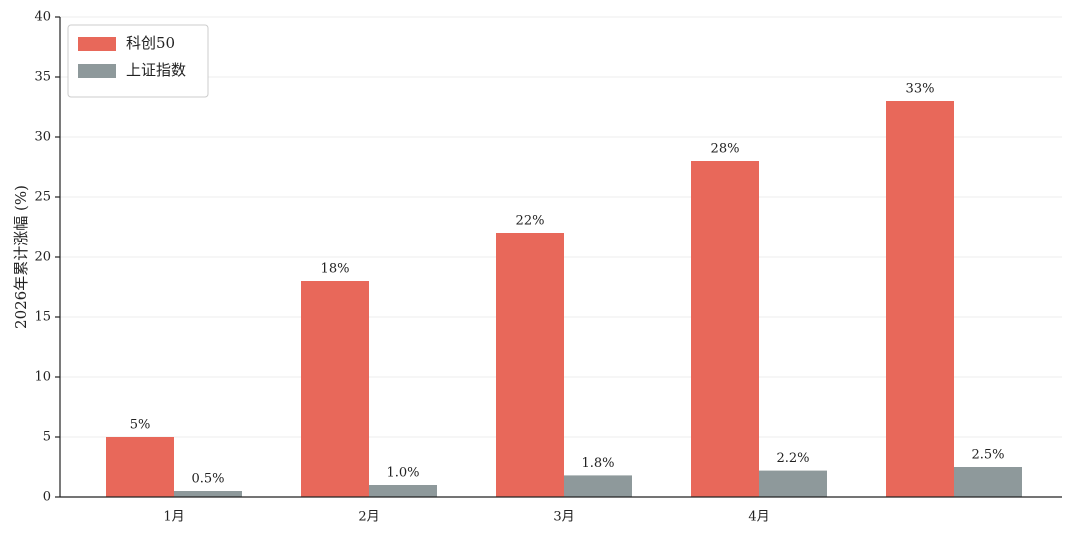 Image resolution: width=1080 pixels, height=536 pixels. What do you see at coordinates (42, 137) in the screenshot?
I see `y-tick-label: 30` at bounding box center [42, 137].